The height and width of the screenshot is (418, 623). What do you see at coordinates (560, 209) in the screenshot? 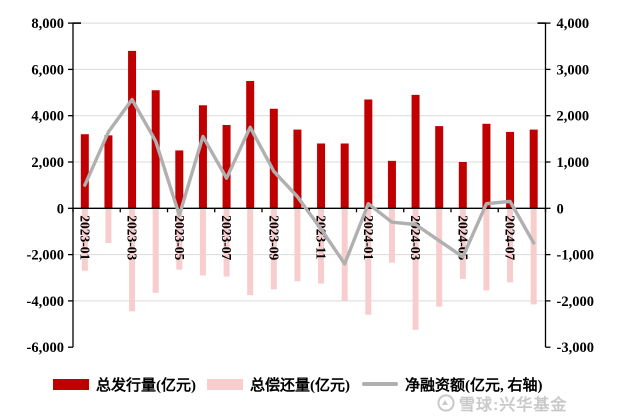
I see `right-axis-tick-label: 0` at bounding box center [560, 209].